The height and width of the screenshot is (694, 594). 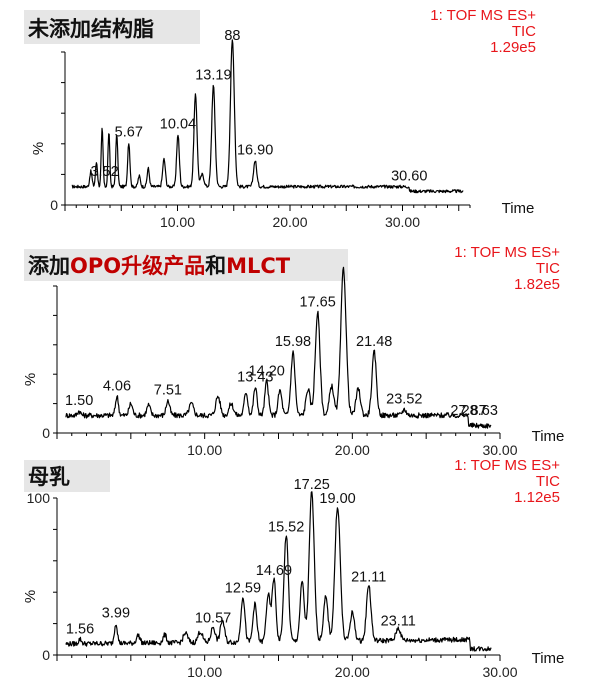 I want to click on peak-label: 21.48, so click(x=374, y=342).